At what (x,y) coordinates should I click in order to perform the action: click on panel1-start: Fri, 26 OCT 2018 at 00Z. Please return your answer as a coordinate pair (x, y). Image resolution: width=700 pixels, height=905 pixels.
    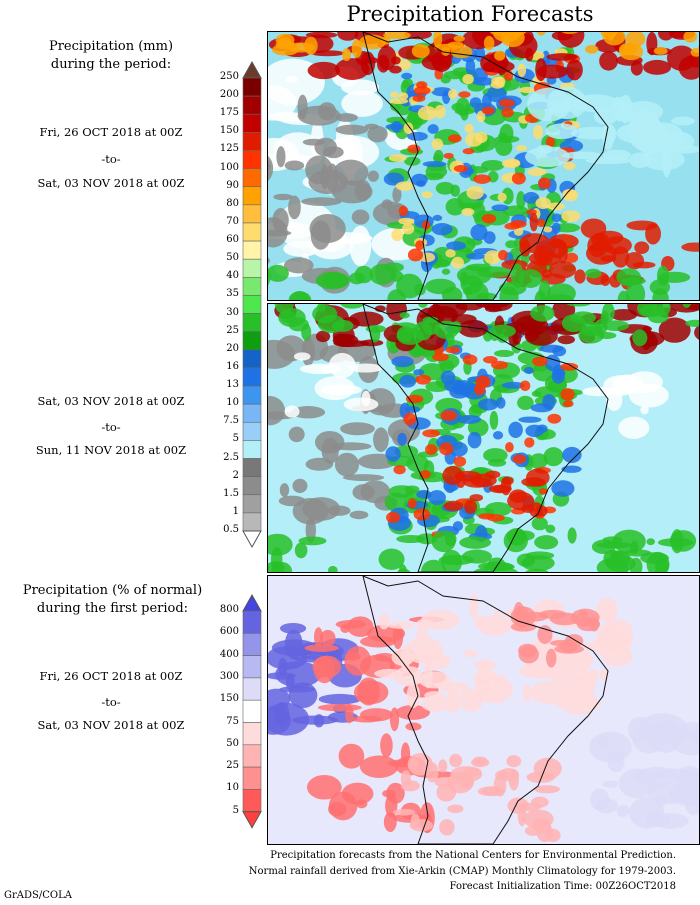
    Looking at the image, I should click on (111, 132).